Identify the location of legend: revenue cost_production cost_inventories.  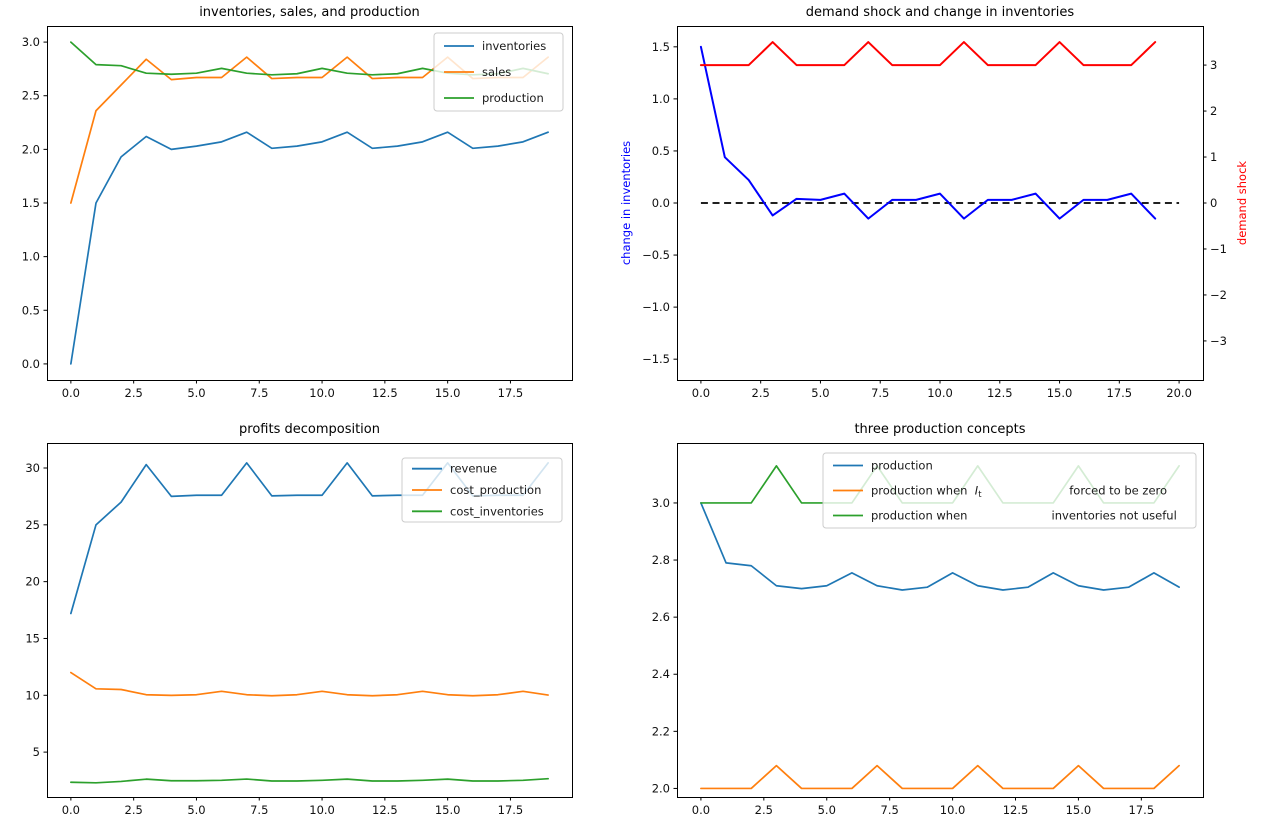
(482, 490).